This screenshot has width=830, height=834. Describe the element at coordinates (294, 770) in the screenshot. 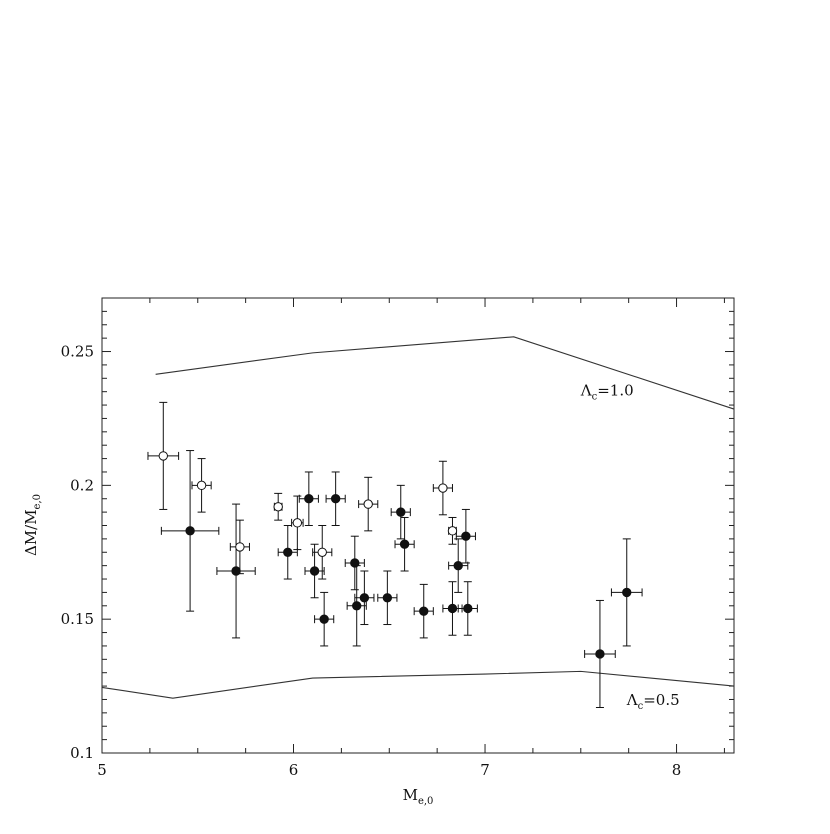

I see `x-tick-label: 6` at that location.